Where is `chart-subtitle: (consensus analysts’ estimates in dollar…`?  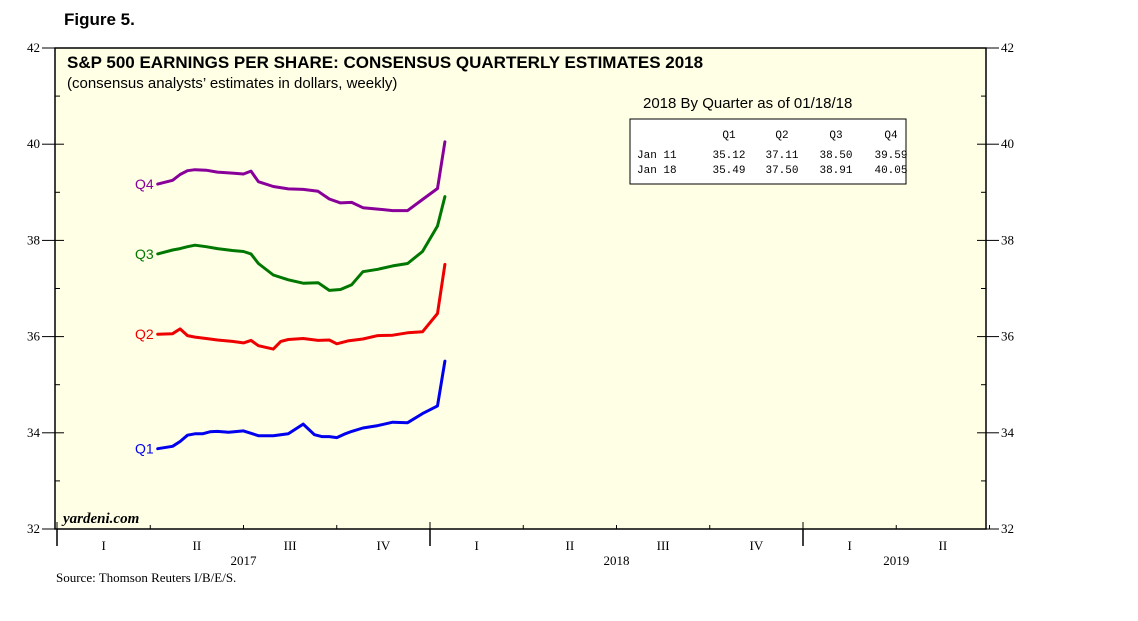
chart-subtitle: (consensus analysts’ estimates in dollar… is located at coordinates (232, 83).